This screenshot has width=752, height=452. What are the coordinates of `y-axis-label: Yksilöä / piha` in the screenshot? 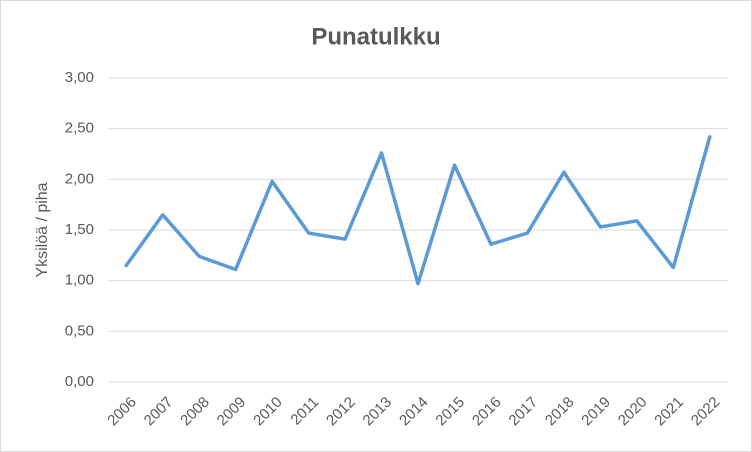 It's located at (42, 229).